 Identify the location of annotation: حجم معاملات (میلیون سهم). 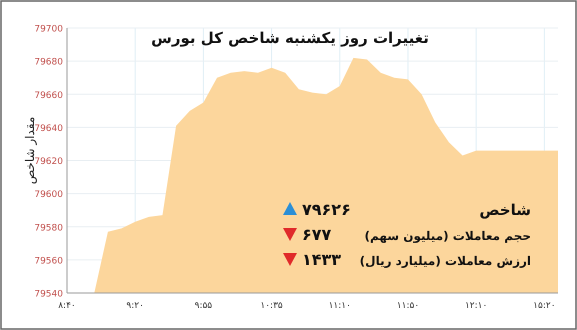
(447, 236).